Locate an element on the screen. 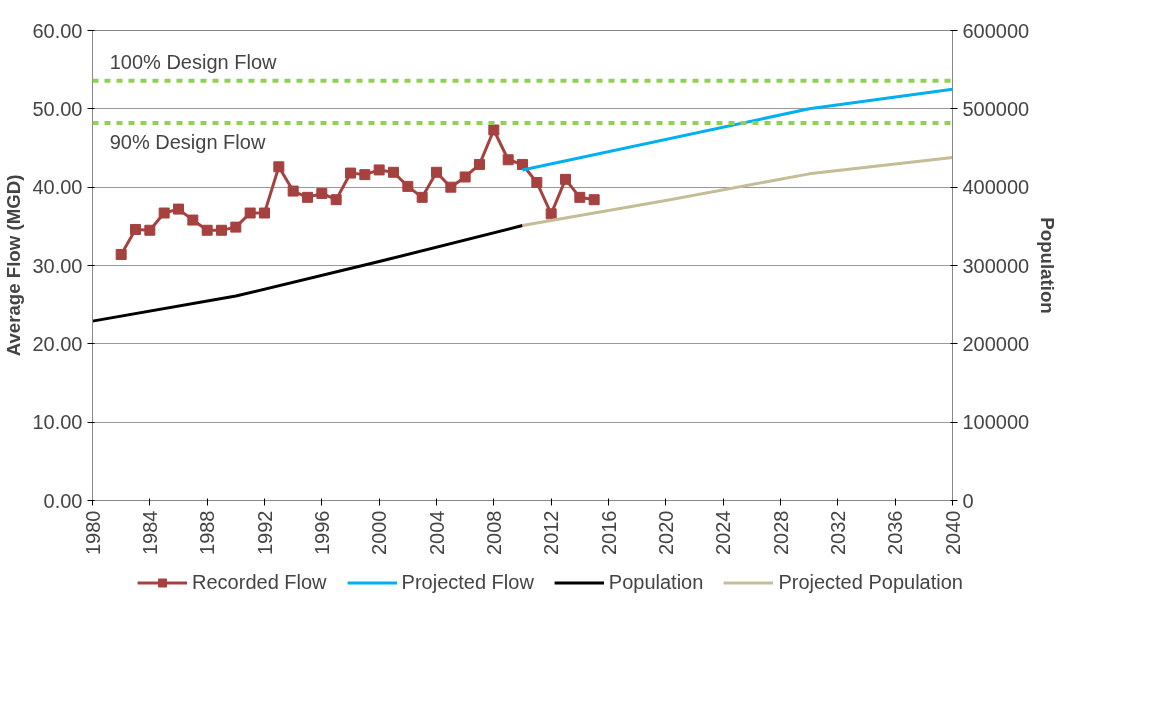  x-tick-label: 2028 is located at coordinates (780, 532).